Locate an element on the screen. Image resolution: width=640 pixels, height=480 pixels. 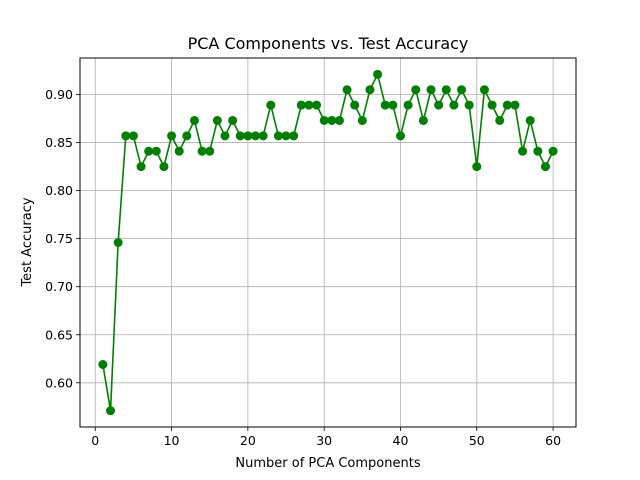
chart-title: PCA Components vs. Test Accuracy is located at coordinates (328, 43).